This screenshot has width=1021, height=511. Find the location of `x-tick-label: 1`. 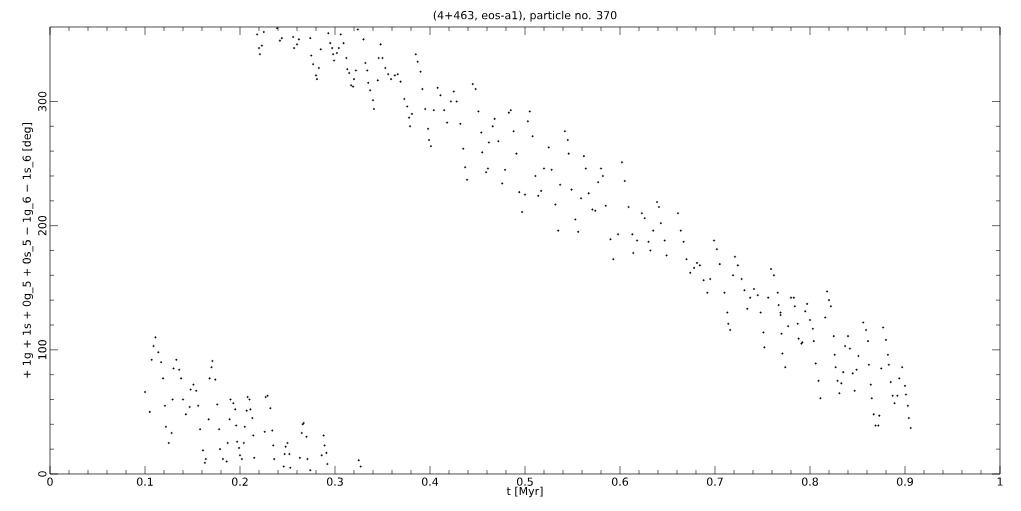

x-tick-label: 1 is located at coordinates (1000, 481).